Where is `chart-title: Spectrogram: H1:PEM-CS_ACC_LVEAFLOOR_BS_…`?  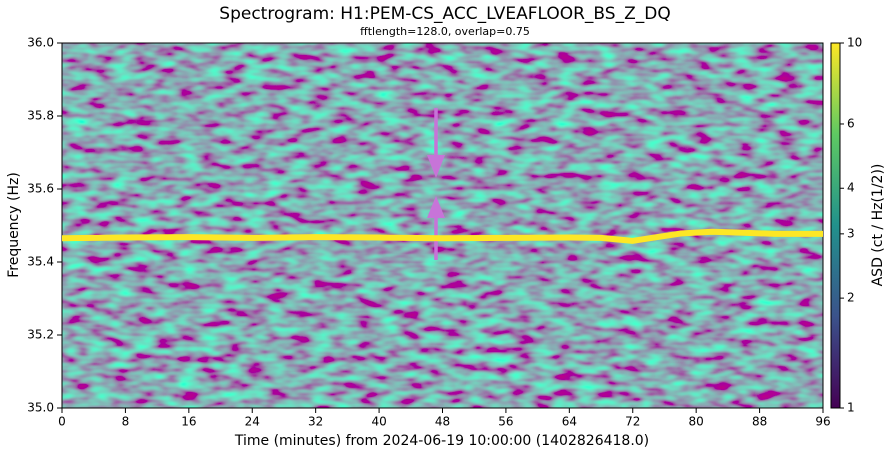 chart-title: Spectrogram: H1:PEM-CS_ACC_LVEAFLOOR_BS_… is located at coordinates (444, 14).